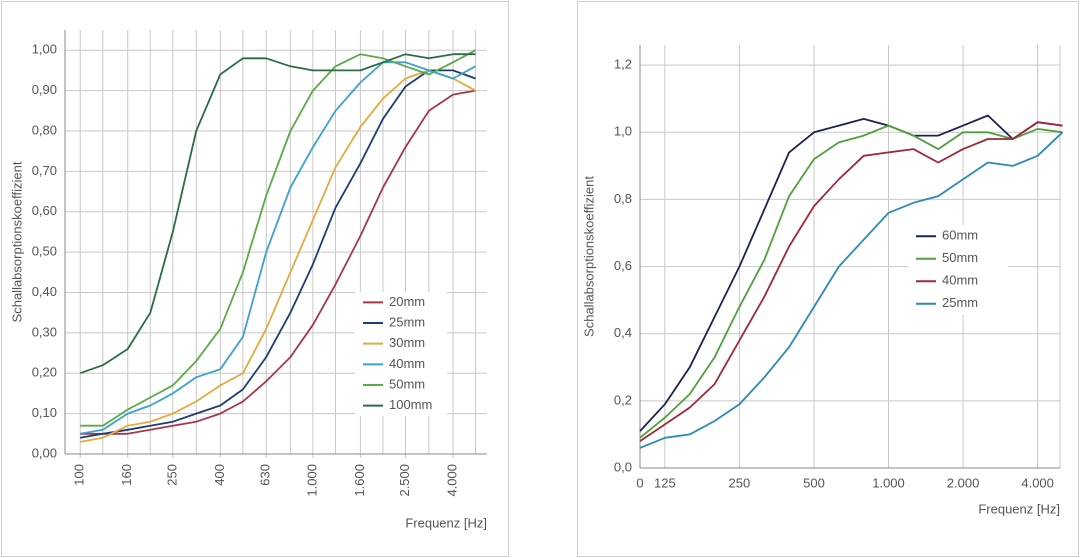  What do you see at coordinates (407, 301) in the screenshot?
I see `legend-label: 20mm` at bounding box center [407, 301].